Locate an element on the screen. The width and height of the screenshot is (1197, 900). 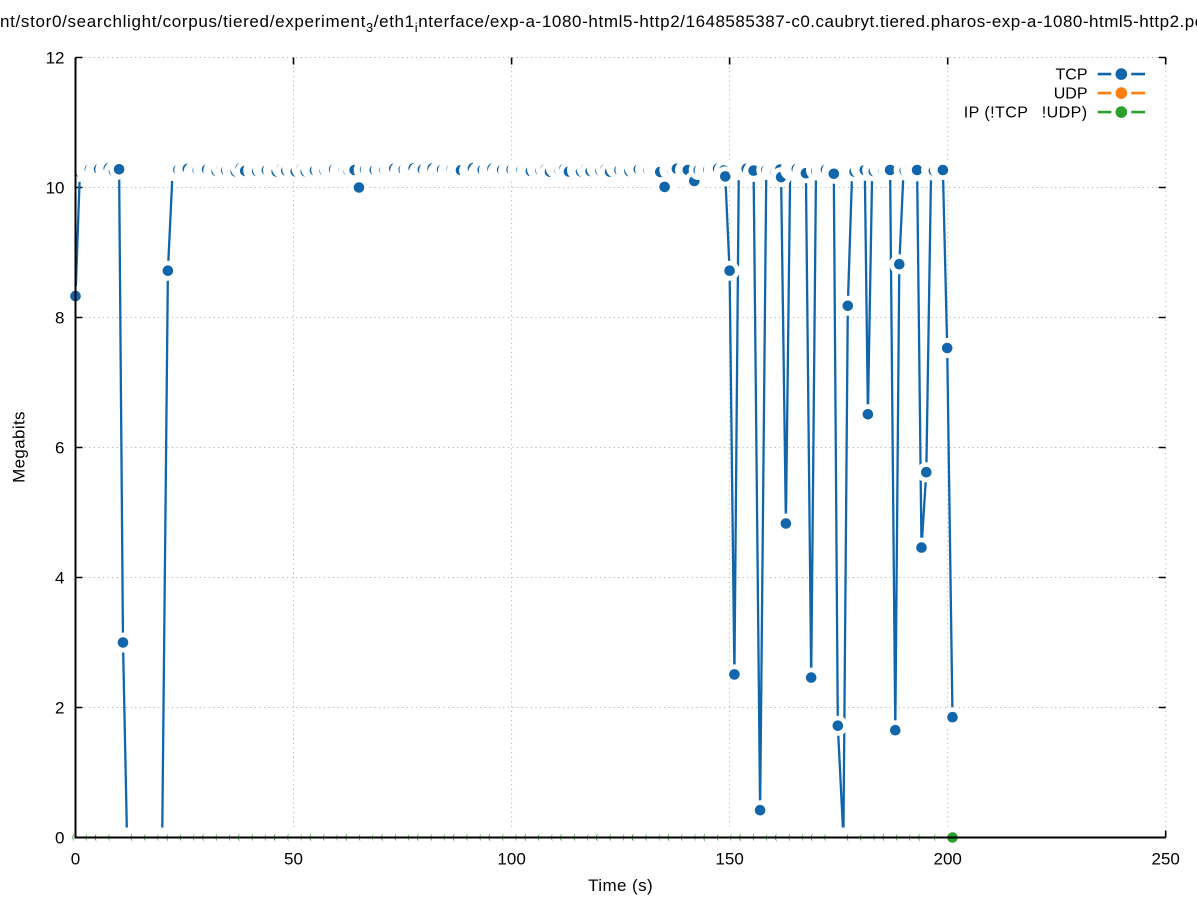
svg-text: 10 is located at coordinates (55, 188).